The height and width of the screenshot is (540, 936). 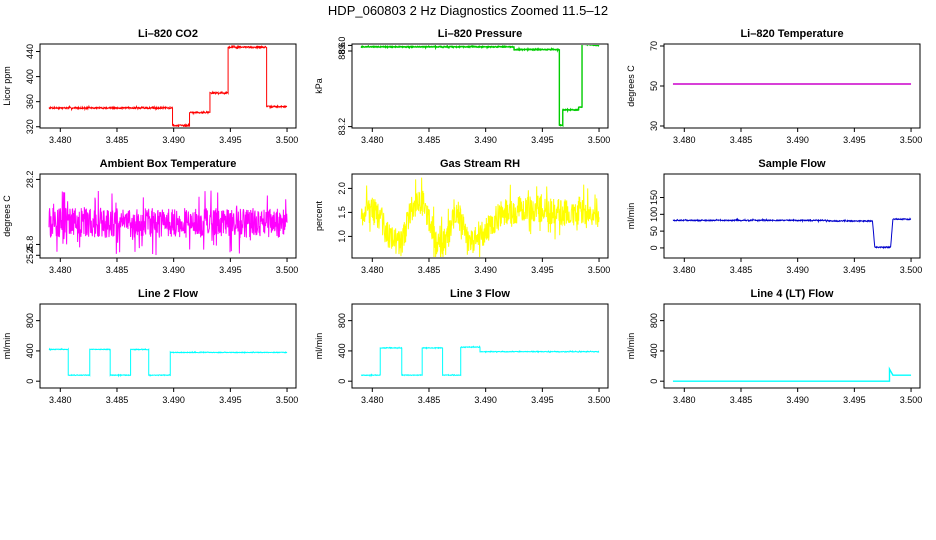 I want to click on y-tick-label: 320, so click(x=30, y=126).